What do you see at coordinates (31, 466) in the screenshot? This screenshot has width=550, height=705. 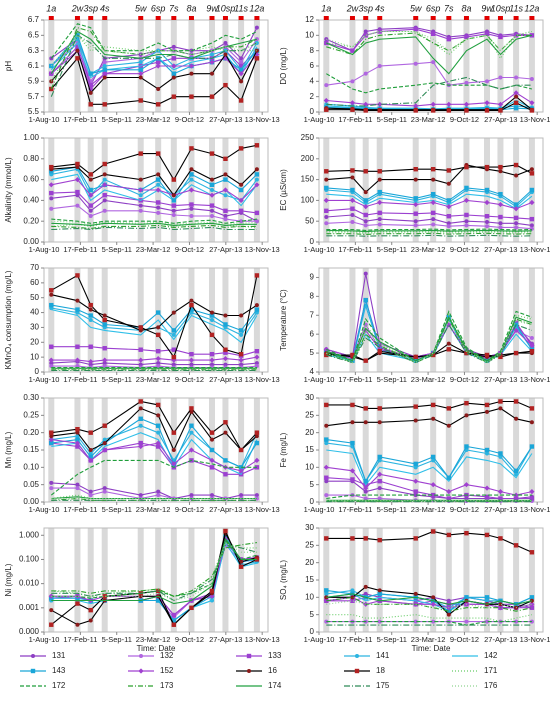 I see `y-tick-label: 0.10` at bounding box center [31, 466].